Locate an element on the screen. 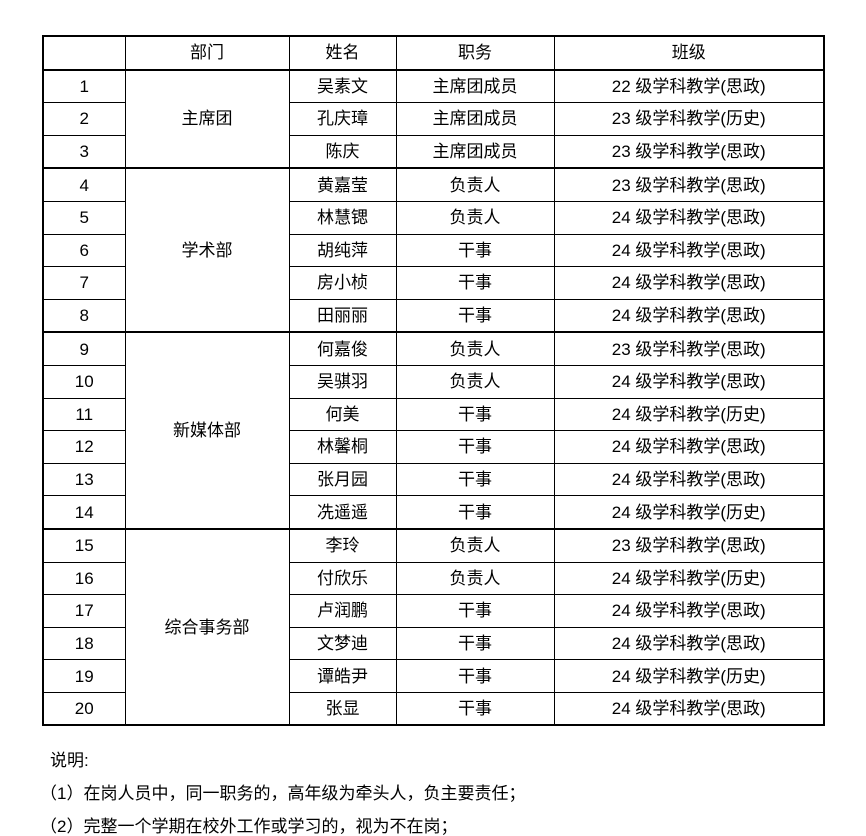  table-row: 1 主席团 吴素文 主席团成员 22 级学科教学(思政) is located at coordinates (433, 119).